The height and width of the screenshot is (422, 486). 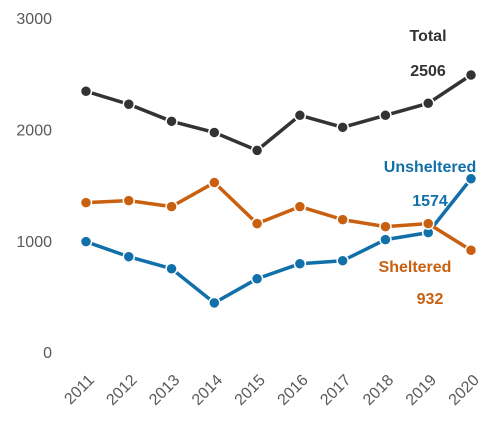 I want to click on x-tick-label: 2015, so click(x=250, y=390).